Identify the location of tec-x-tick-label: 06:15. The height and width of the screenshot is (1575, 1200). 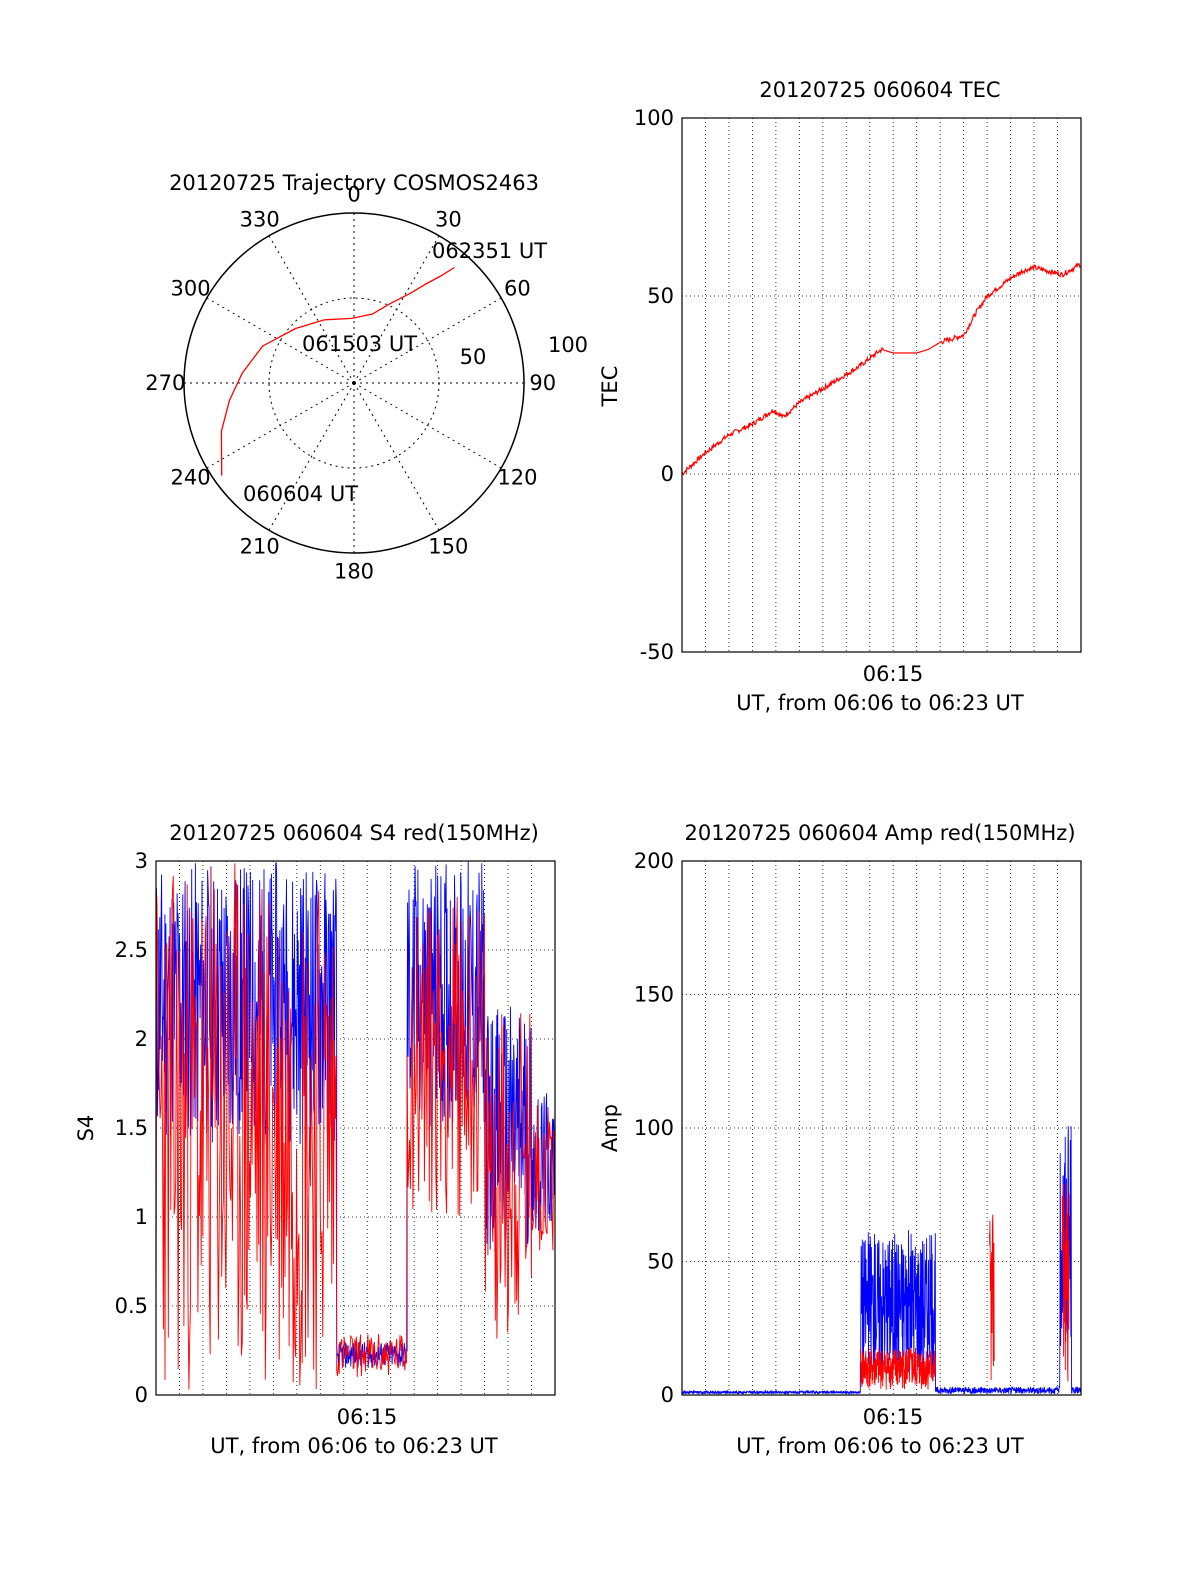
(893, 674).